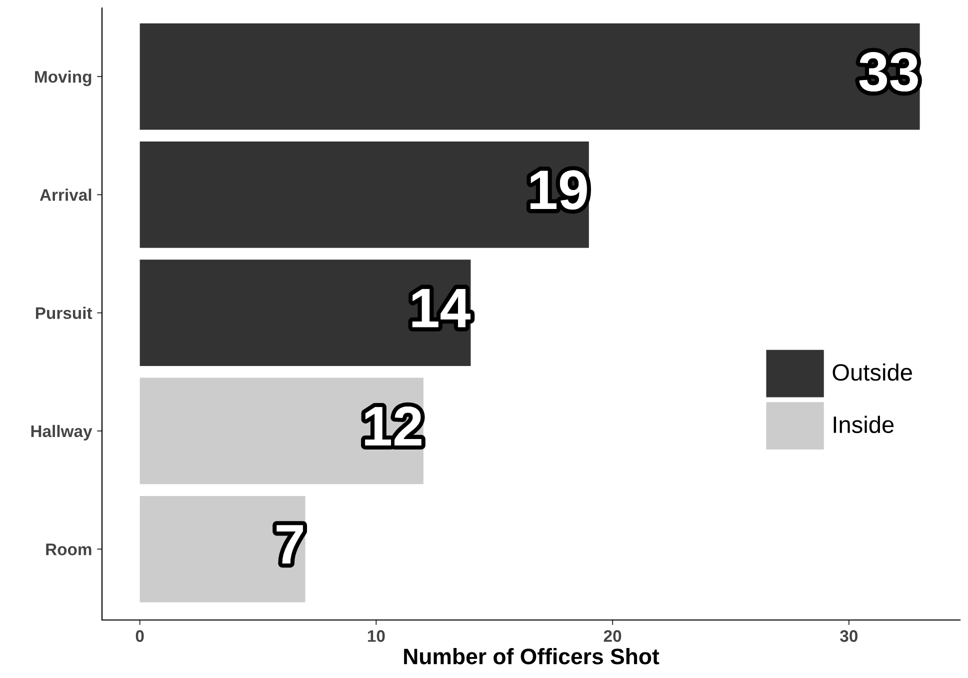  I want to click on y-tick-label: Hallway, so click(61, 432).